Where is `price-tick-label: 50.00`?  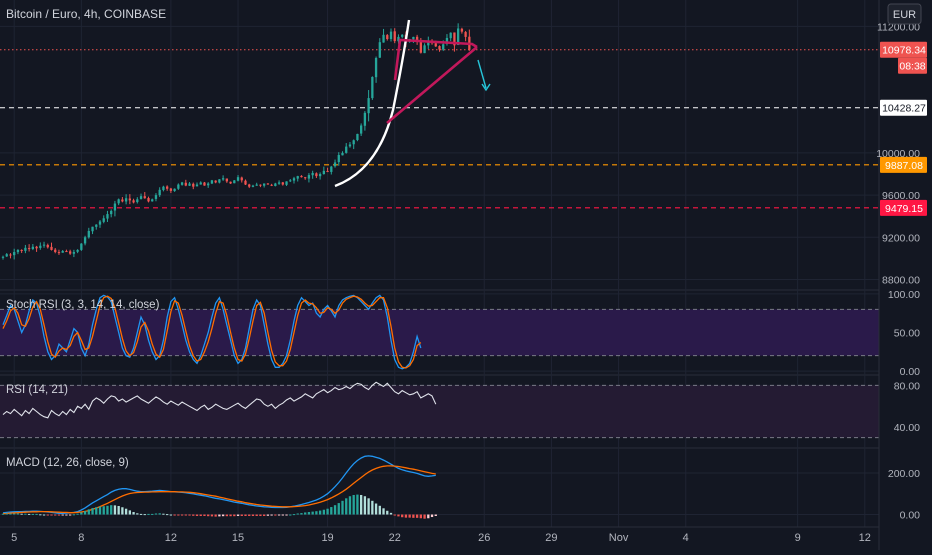
price-tick-label: 50.00 is located at coordinates (907, 334).